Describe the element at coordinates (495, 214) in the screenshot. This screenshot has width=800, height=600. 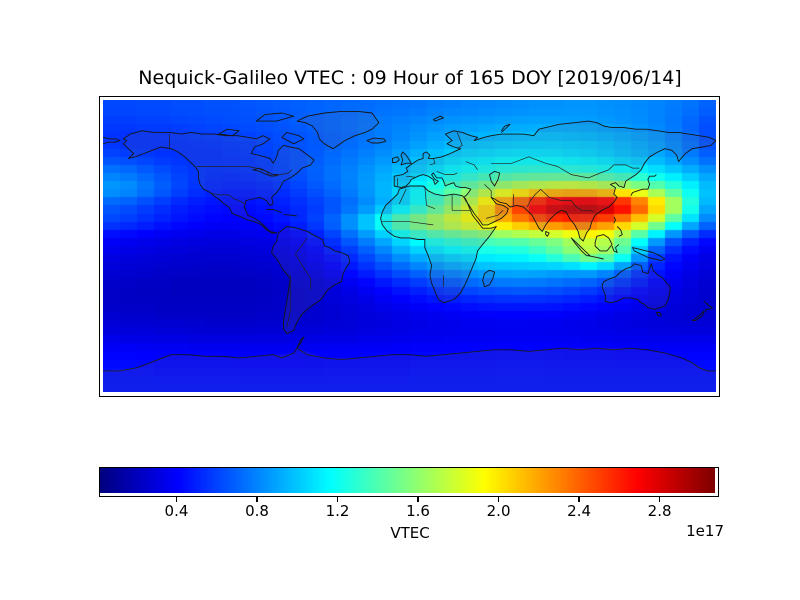
I see `border-saudi-yemen-oman` at that location.